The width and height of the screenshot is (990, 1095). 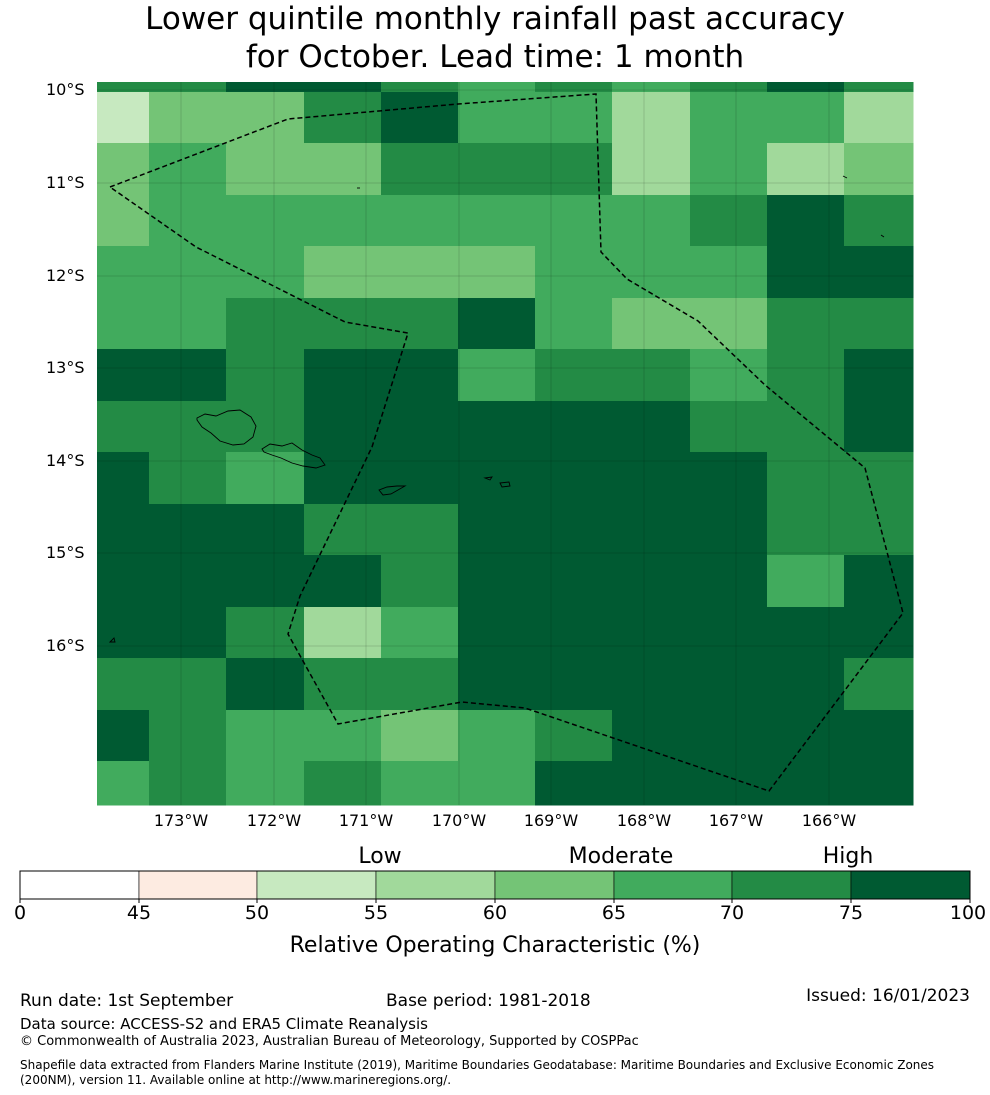 I want to click on island-savaii, so click(x=226, y=427).